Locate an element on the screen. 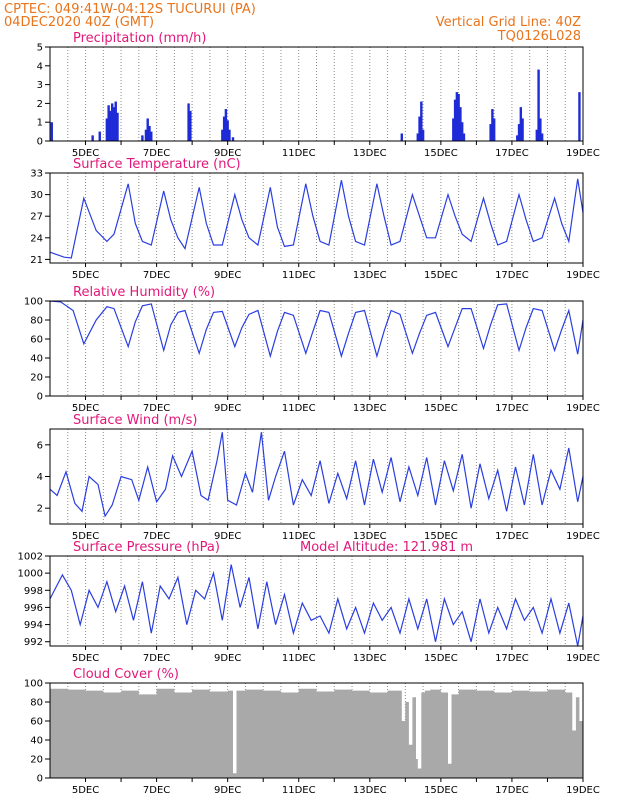 This screenshot has height=800, width=618. panel-subtitle: Model Altitude: 121.981 m is located at coordinates (386, 547).